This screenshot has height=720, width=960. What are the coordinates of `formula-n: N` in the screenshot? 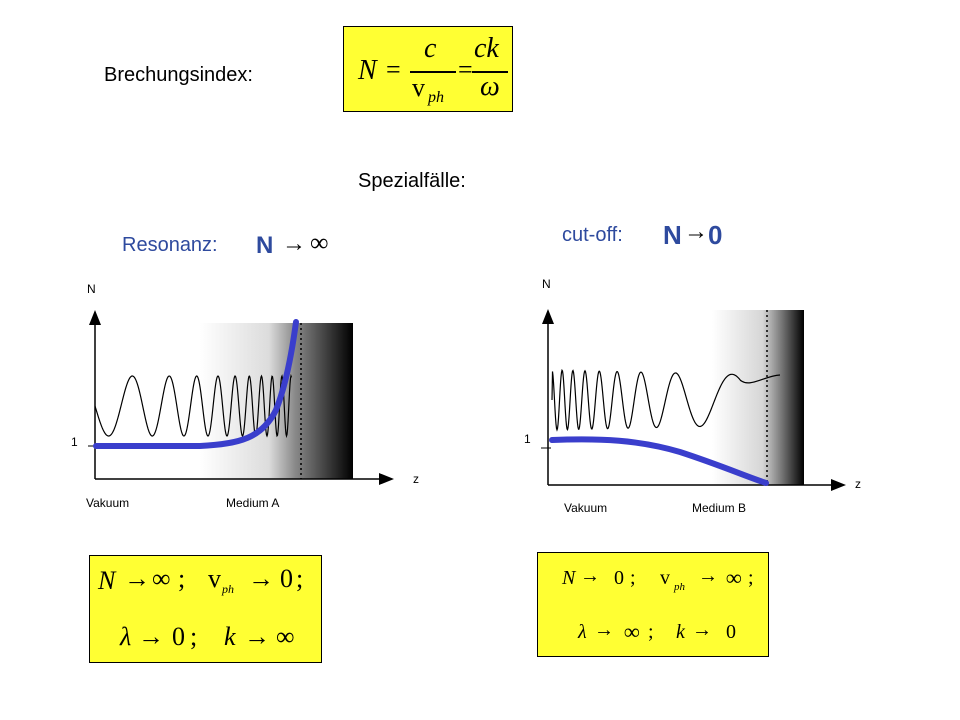 It's located at (367, 70).